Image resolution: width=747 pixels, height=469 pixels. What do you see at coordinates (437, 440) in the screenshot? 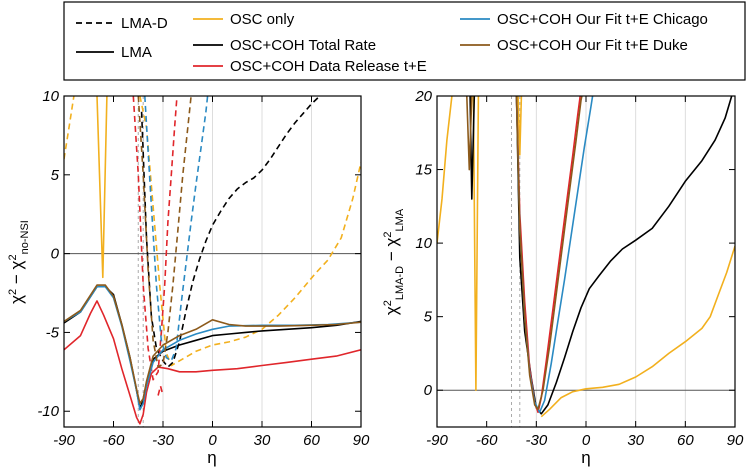
I see `right-x-tick-label: -90` at bounding box center [437, 440].